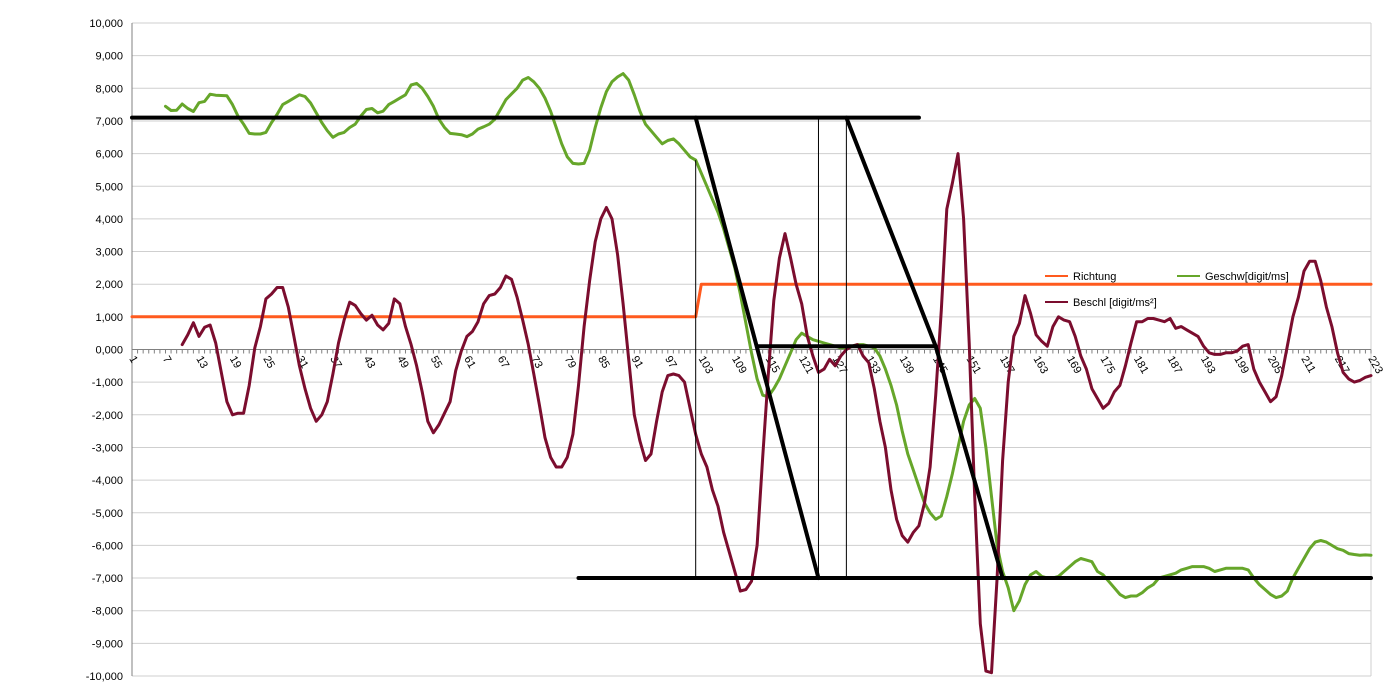 Image resolution: width=1391 pixels, height=696 pixels. What do you see at coordinates (107, 612) in the screenshot?
I see `y-tick-label: -8,000` at bounding box center [107, 612].